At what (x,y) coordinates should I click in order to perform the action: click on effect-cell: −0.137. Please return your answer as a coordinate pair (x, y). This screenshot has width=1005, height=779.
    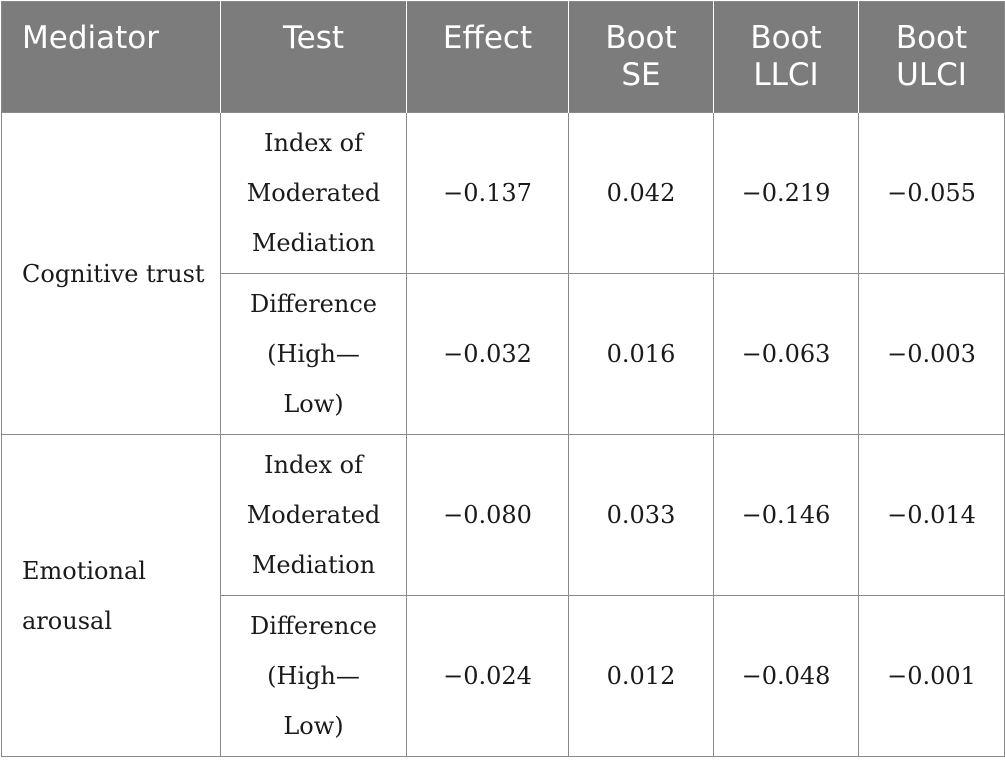
    Looking at the image, I should click on (487, 193).